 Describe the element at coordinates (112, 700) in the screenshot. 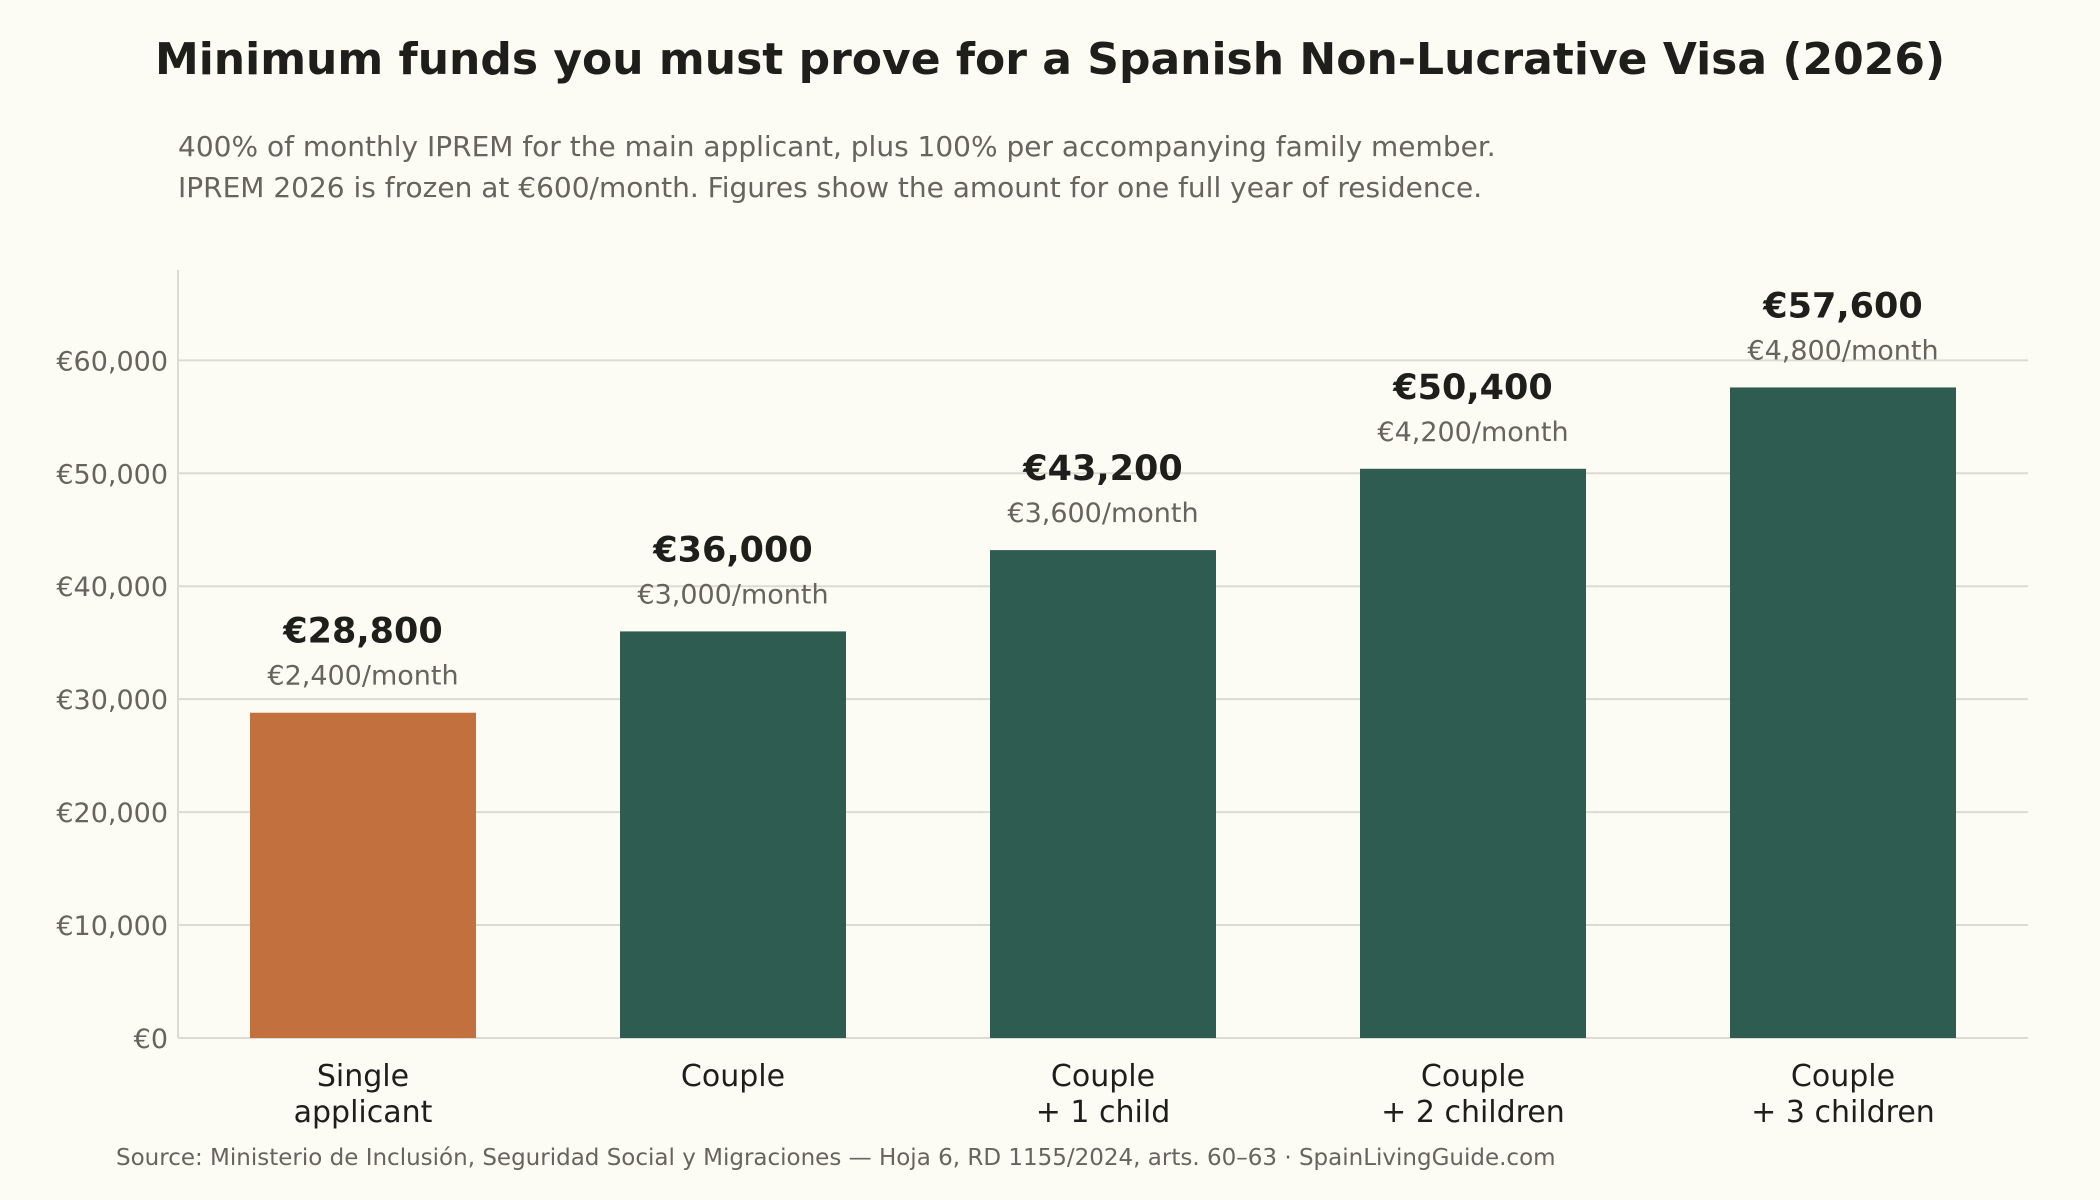

I see `y-tick-label: €30,000` at that location.